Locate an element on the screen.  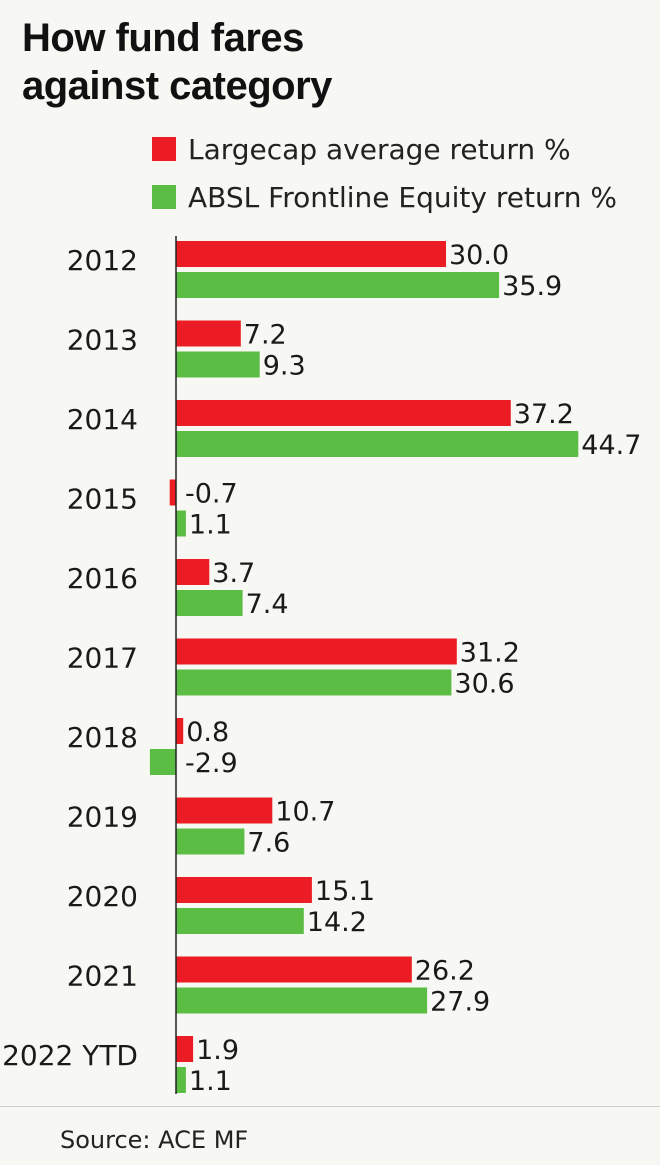
bar-fund-2013 is located at coordinates (218, 364).